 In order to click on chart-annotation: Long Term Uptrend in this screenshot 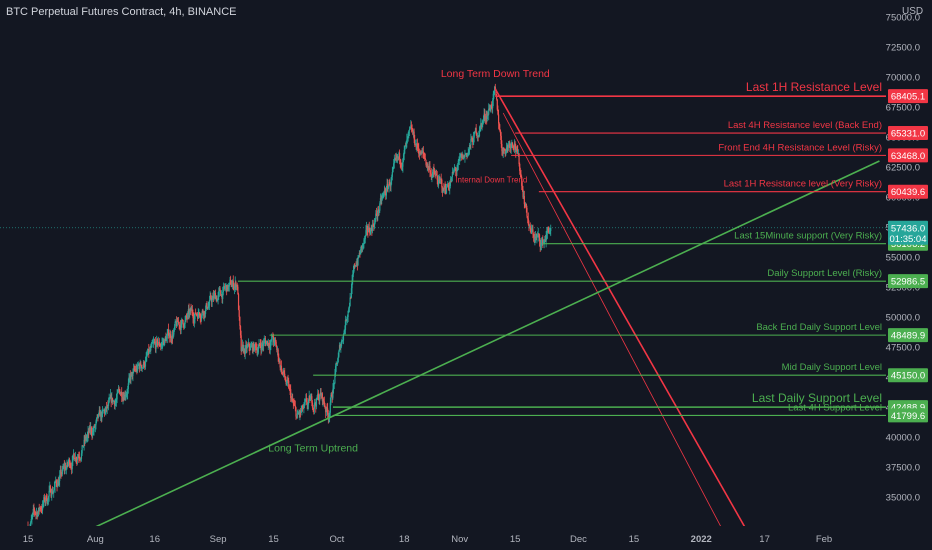, I will do `click(313, 448)`.